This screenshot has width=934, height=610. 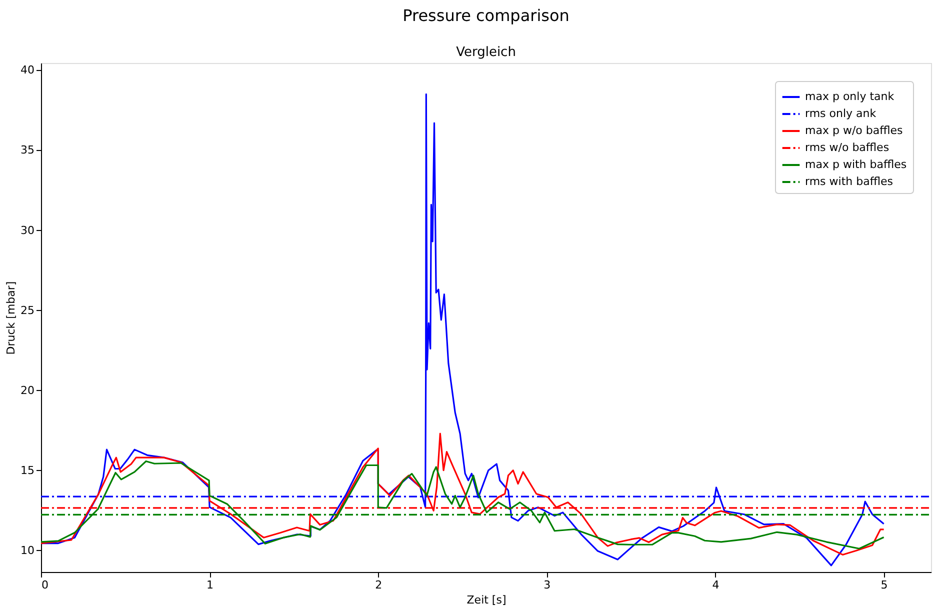 What do you see at coordinates (856, 164) in the screenshot?
I see `legend-label: max p with baffles` at bounding box center [856, 164].